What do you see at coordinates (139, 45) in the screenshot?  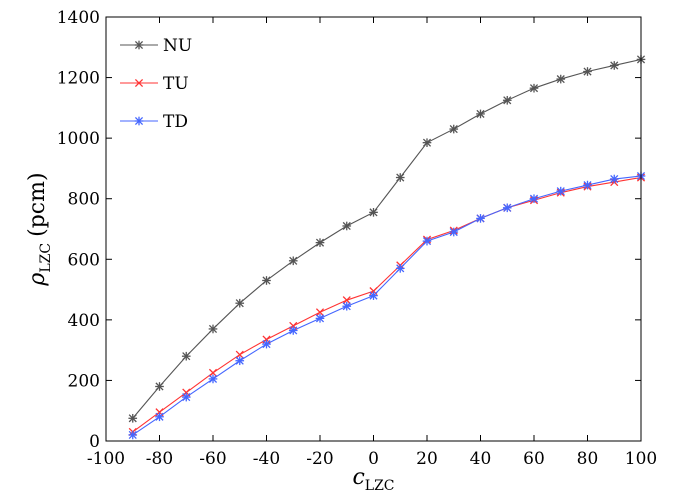 I see `legend-marker-nu` at bounding box center [139, 45].